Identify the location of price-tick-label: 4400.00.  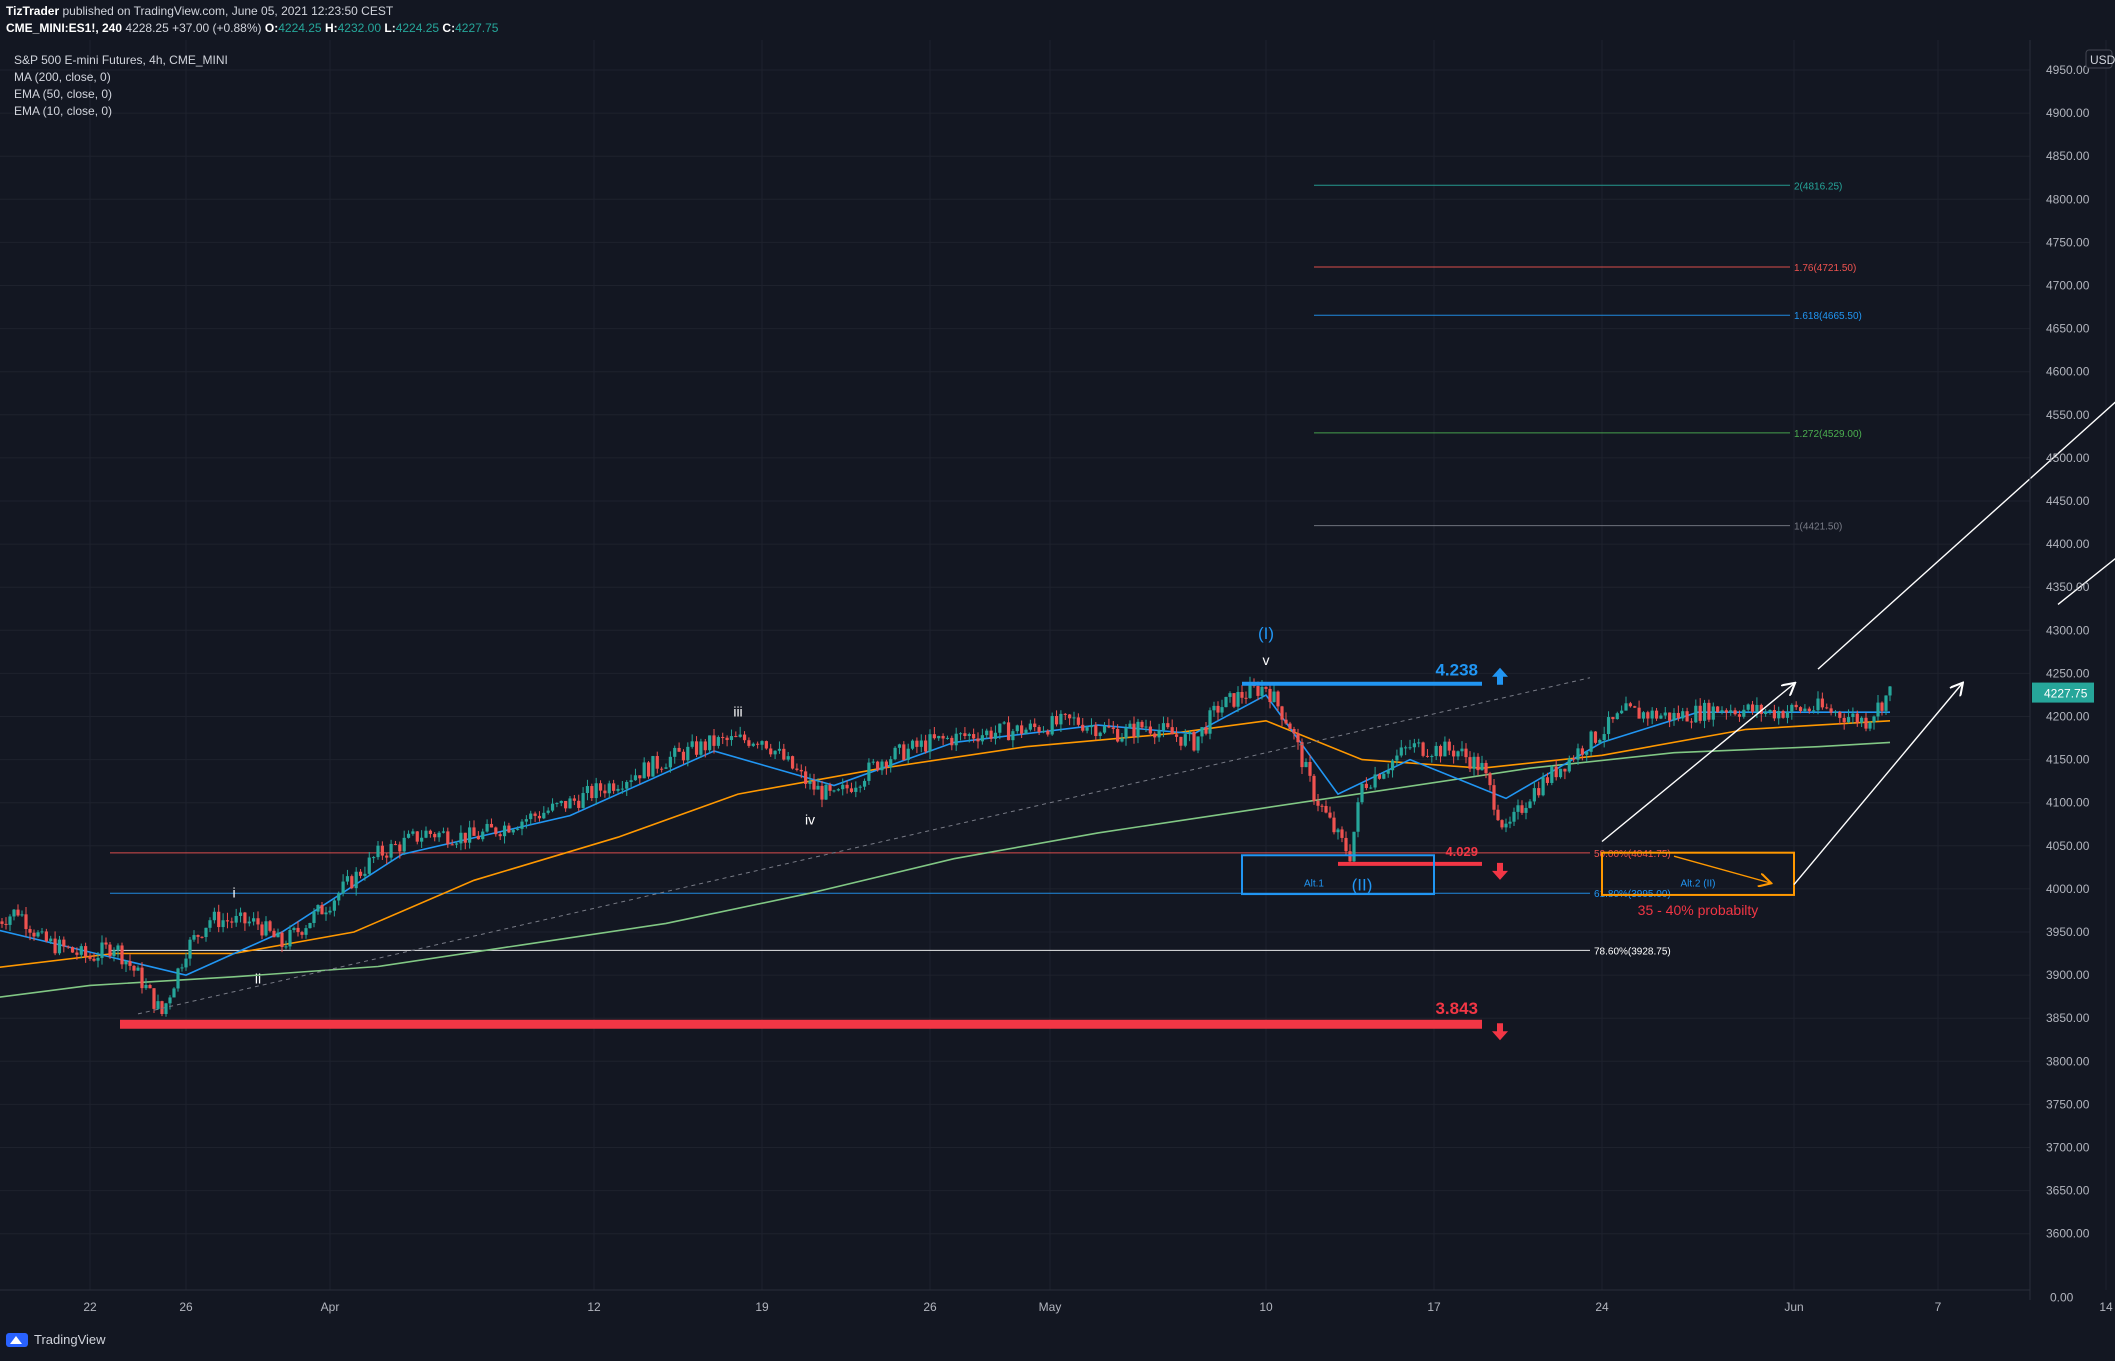
(2068, 544).